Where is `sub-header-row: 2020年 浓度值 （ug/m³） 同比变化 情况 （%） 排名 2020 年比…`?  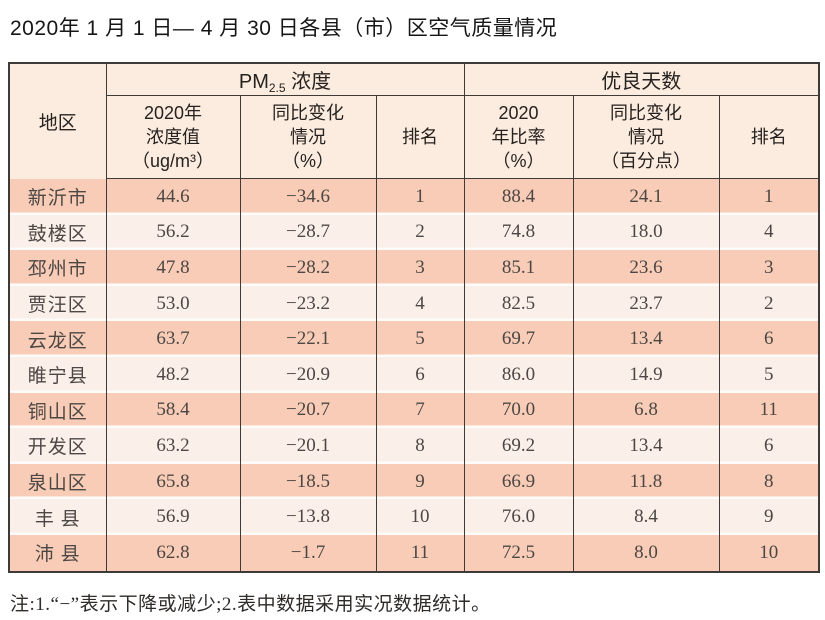 sub-header-row: 2020年 浓度值 （ug/m³） 同比变化 情况 （%） 排名 2020 年比… is located at coordinates (414, 137).